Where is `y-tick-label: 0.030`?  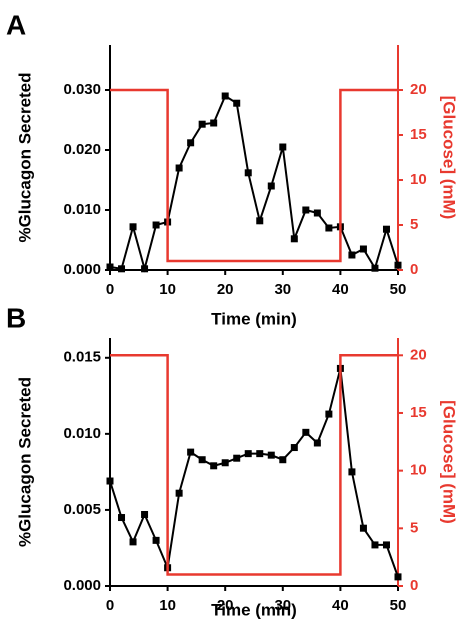 y-tick-label: 0.030 is located at coordinates (82, 89).